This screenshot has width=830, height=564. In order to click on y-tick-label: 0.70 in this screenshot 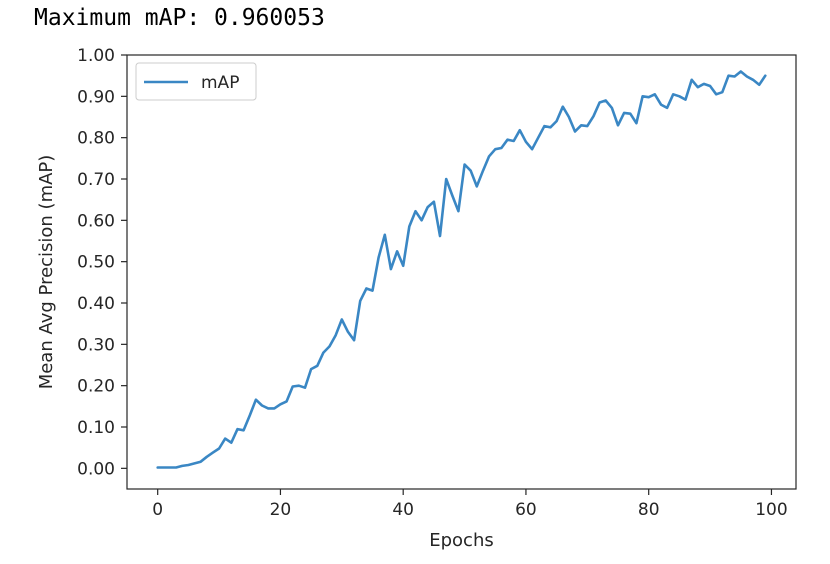, I will do `click(96, 180)`.